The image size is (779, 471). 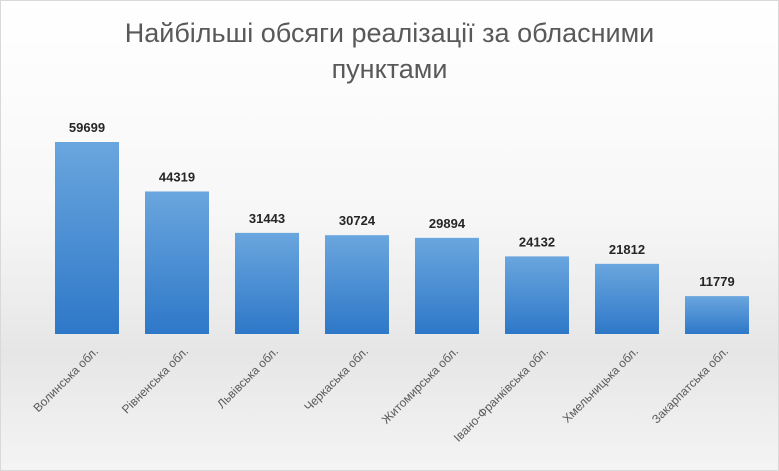 What do you see at coordinates (389, 69) in the screenshot?
I see `chart-title-line-2: пунктами` at bounding box center [389, 69].